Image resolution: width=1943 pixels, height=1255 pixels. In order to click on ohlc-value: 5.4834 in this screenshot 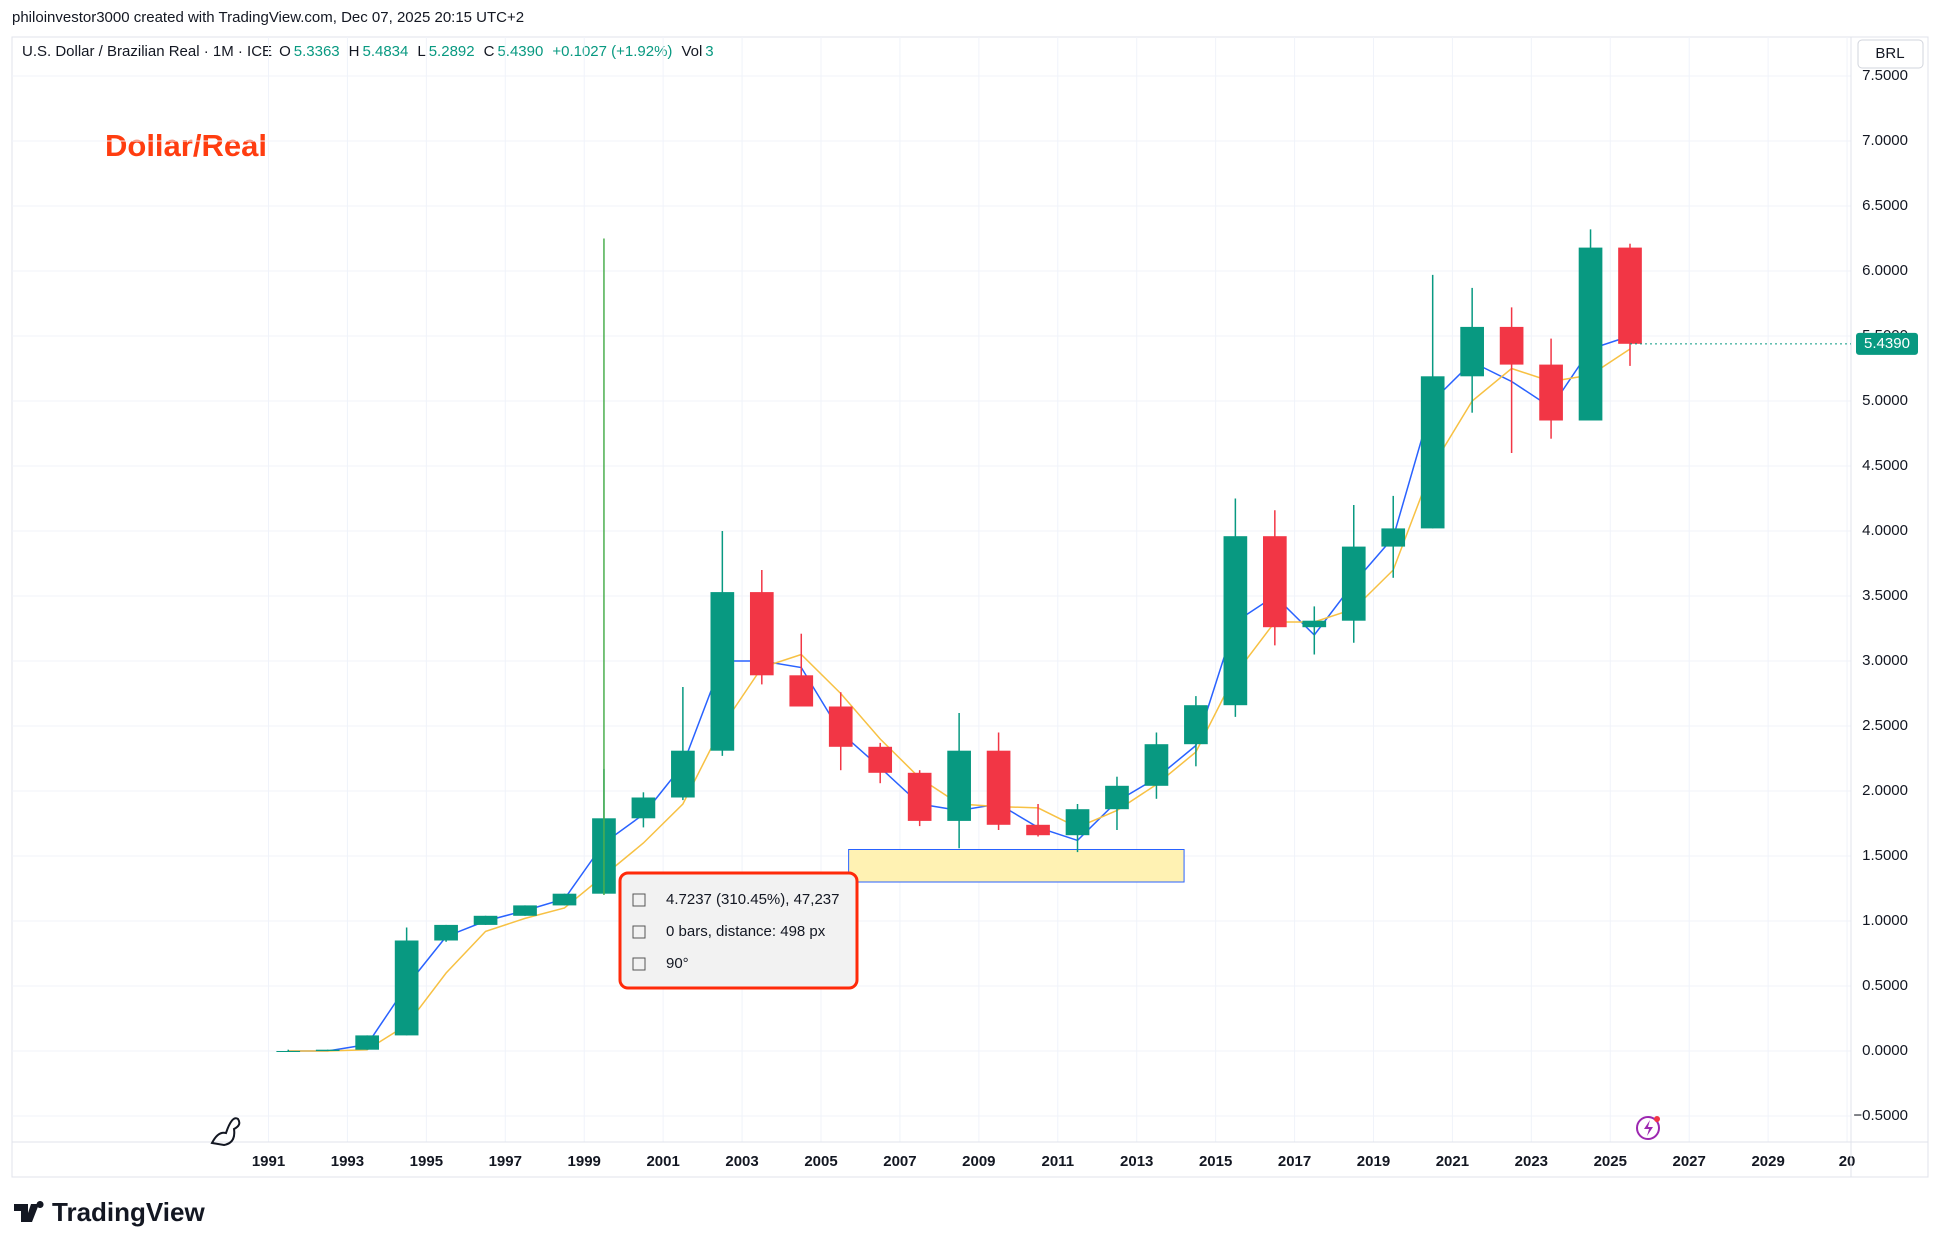, I will do `click(385, 51)`.